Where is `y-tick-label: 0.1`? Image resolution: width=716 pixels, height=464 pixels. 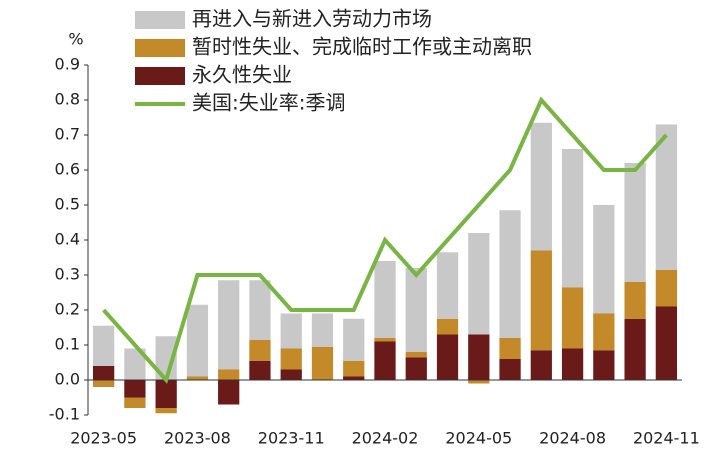 y-tick-label: 0.1 is located at coordinates (67, 344).